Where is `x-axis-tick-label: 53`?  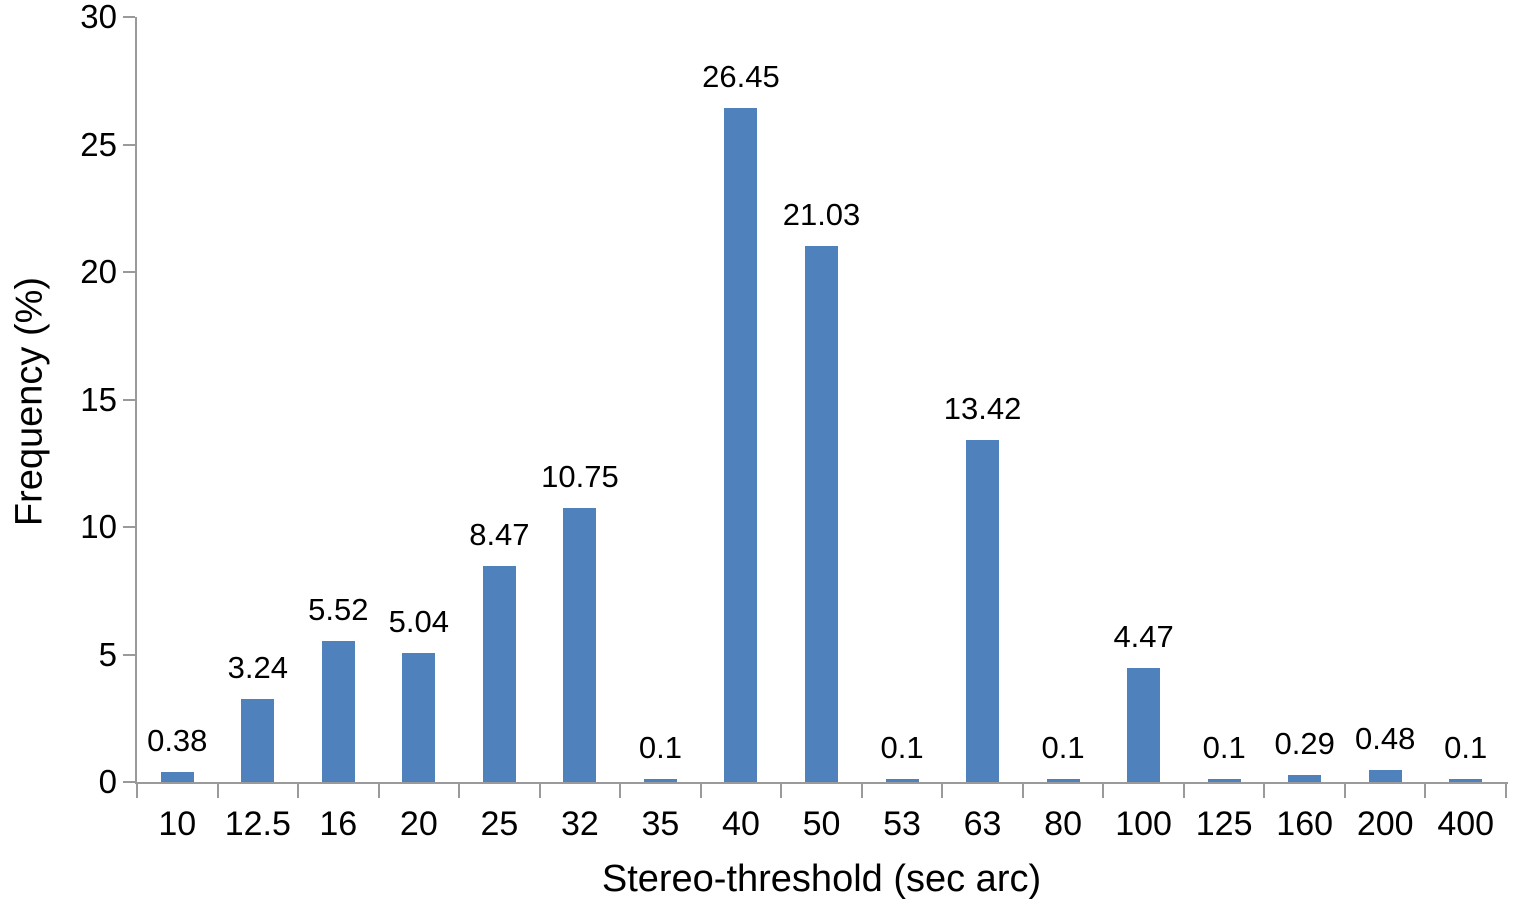
x-axis-tick-label: 53 is located at coordinates (902, 824).